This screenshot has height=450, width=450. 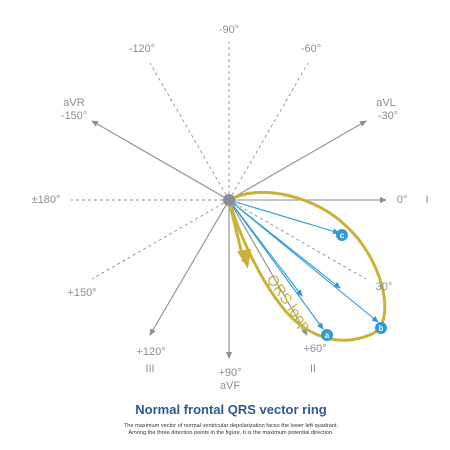 I want to click on point-b: b, so click(x=381, y=328).